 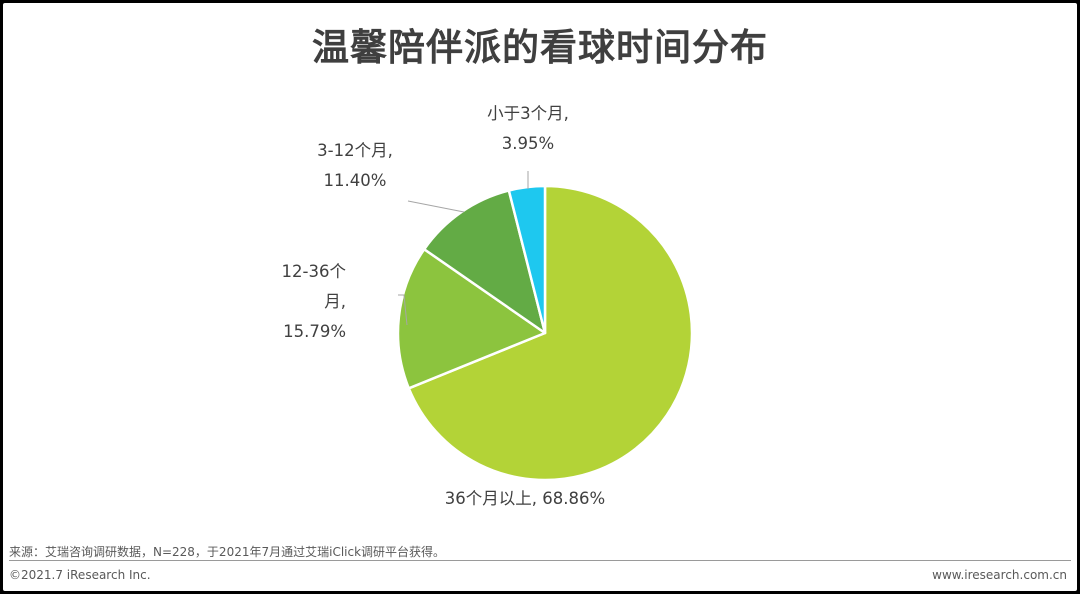 I want to click on slice-label-line: 3.95%, so click(x=528, y=143).